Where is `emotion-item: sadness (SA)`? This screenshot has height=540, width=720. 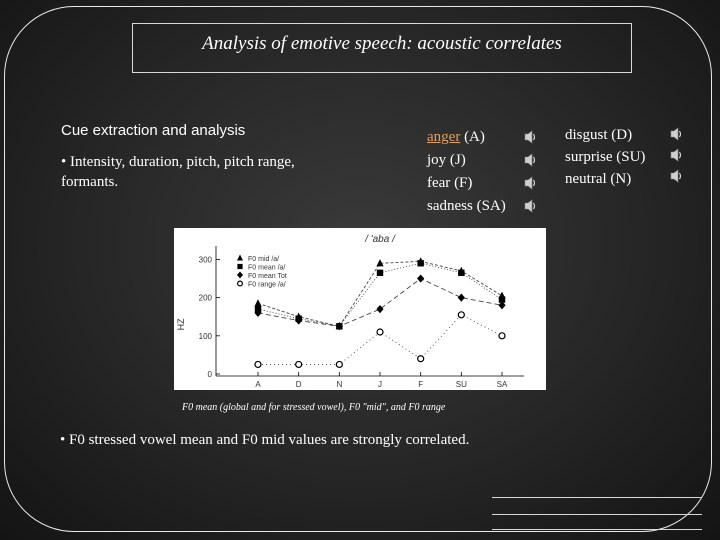 emotion-item: sadness (SA) is located at coordinates (466, 206).